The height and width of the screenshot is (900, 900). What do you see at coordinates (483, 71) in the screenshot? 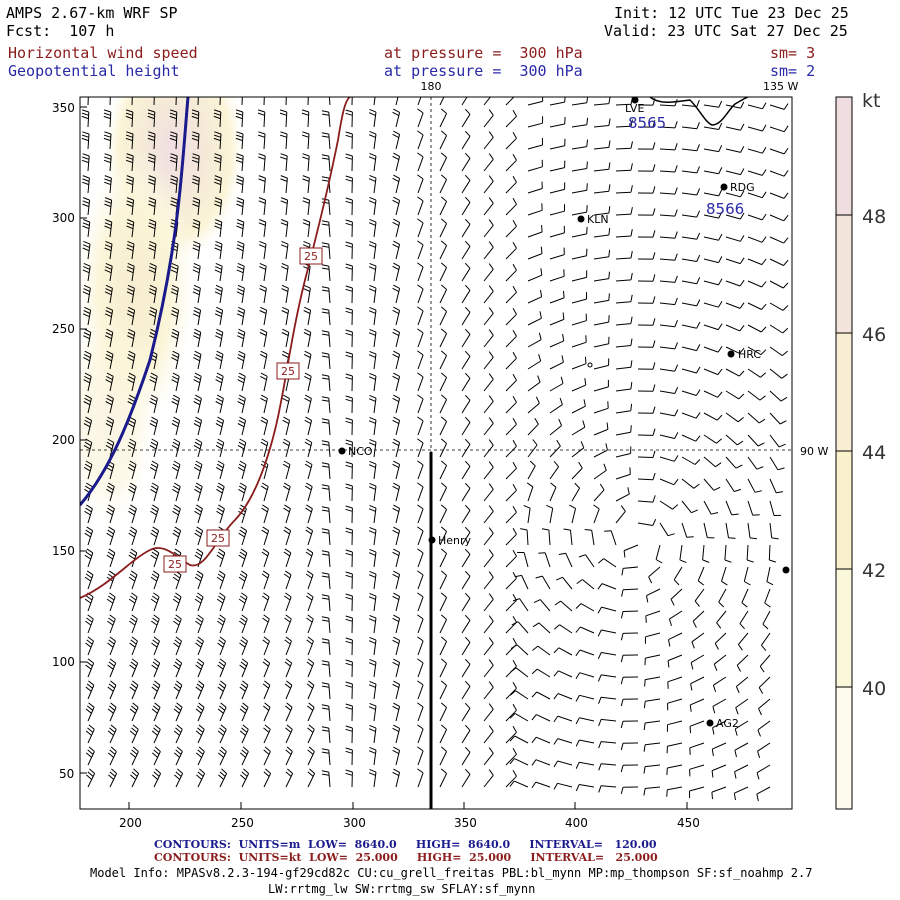
I see `field2-level: at pressure = 300 hPa` at bounding box center [483, 71].